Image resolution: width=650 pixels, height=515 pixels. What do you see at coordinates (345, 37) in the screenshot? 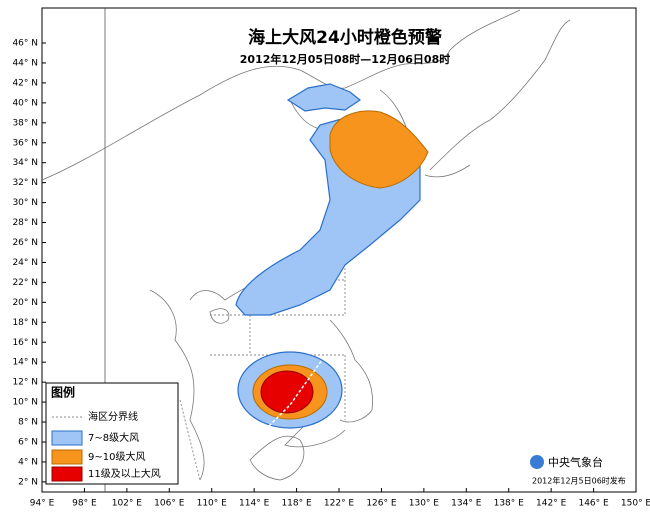
I see `title: 海上大风24小时橙色预警` at bounding box center [345, 37].